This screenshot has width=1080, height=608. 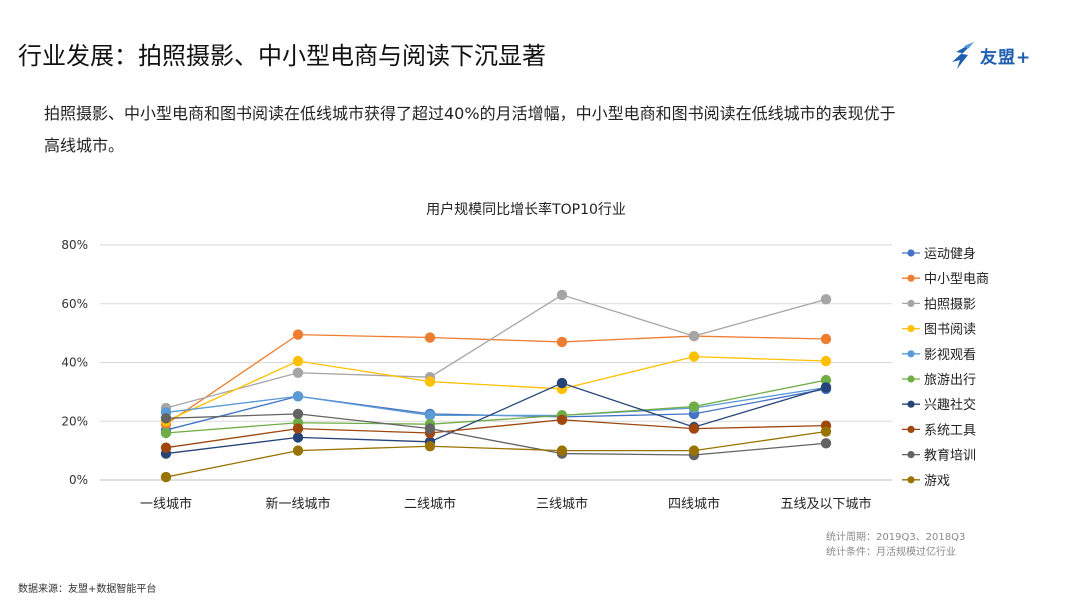 What do you see at coordinates (74, 421) in the screenshot?
I see `y-tick-label: 20%` at bounding box center [74, 421].